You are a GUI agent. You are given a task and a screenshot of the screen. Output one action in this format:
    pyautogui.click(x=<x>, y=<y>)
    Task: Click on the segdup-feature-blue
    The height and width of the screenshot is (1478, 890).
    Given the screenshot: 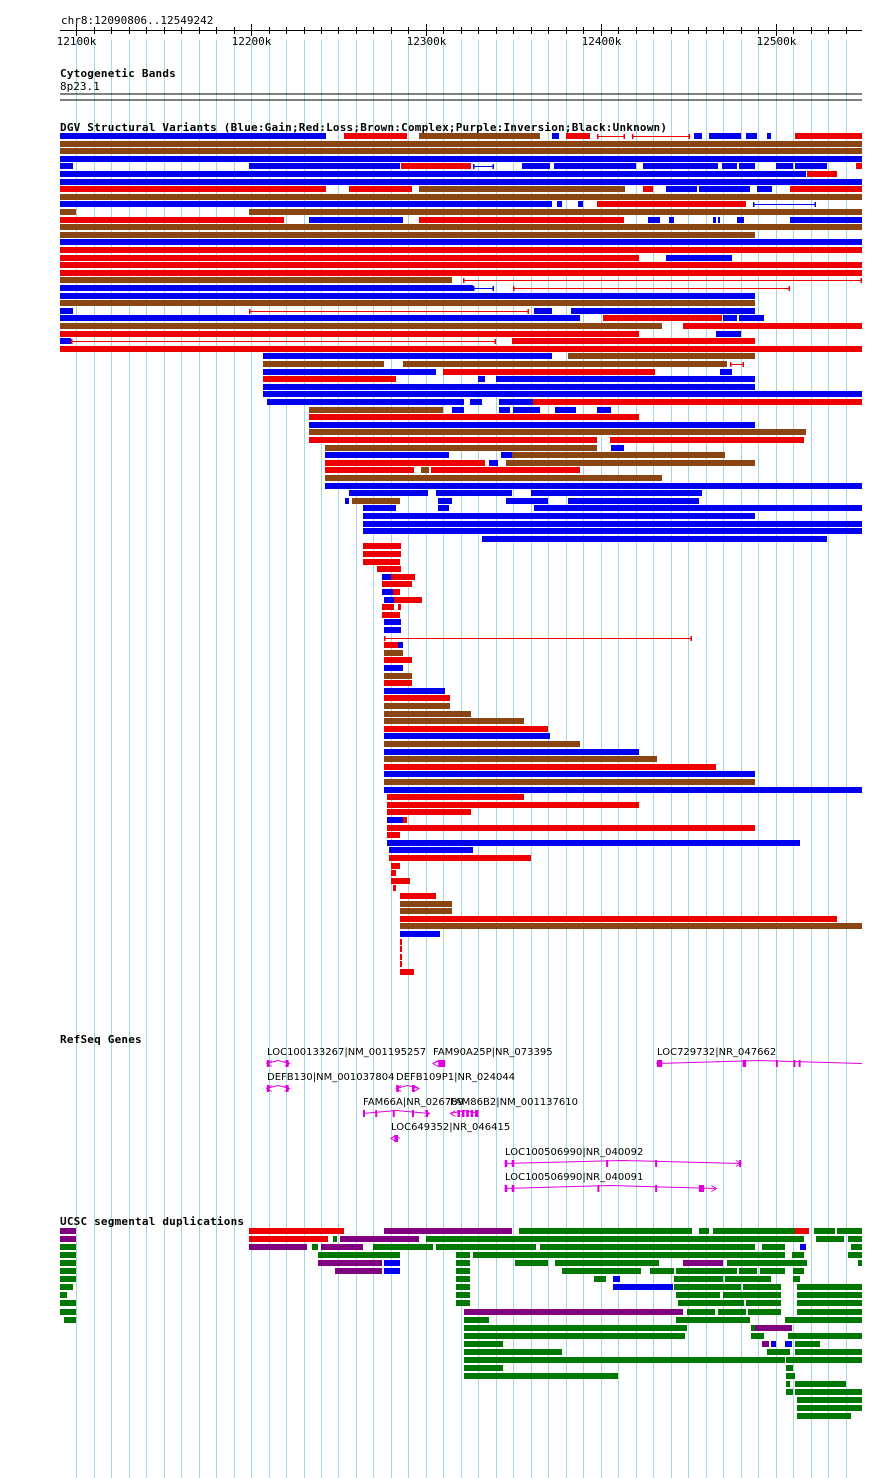 What is the action you would take?
    pyautogui.click(x=392, y=1263)
    